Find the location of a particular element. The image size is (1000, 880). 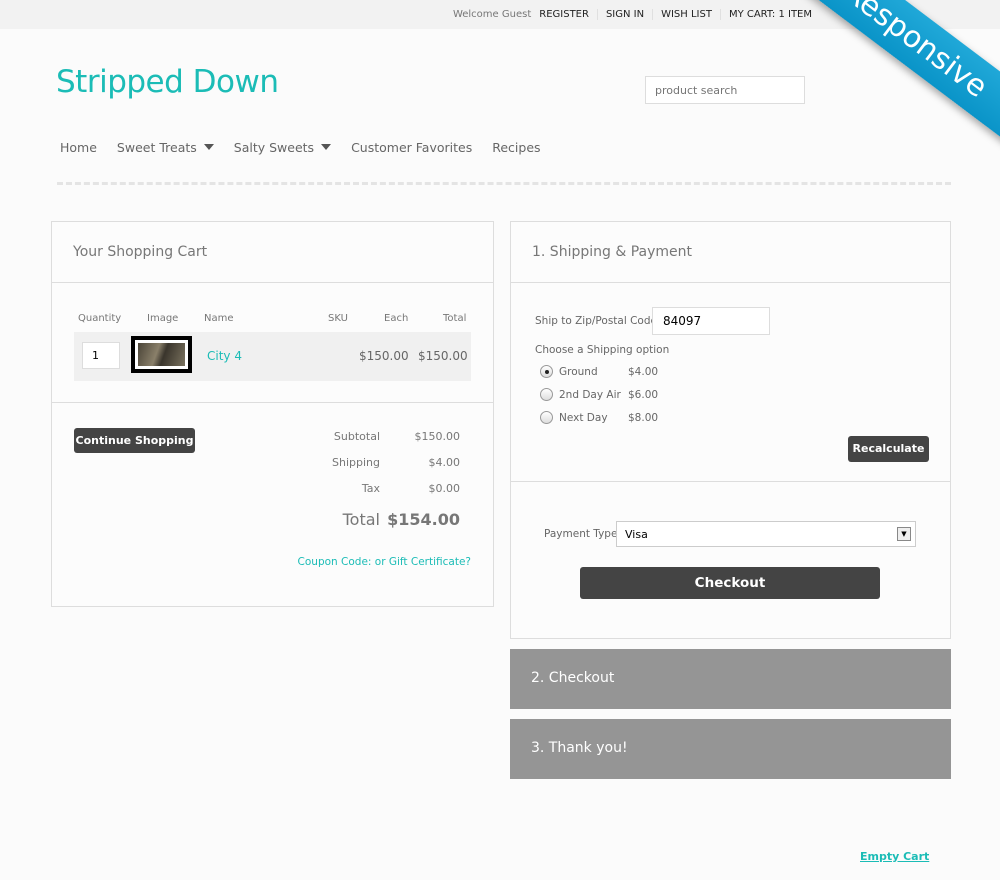

nav-recipes: Recipes is located at coordinates (516, 147).